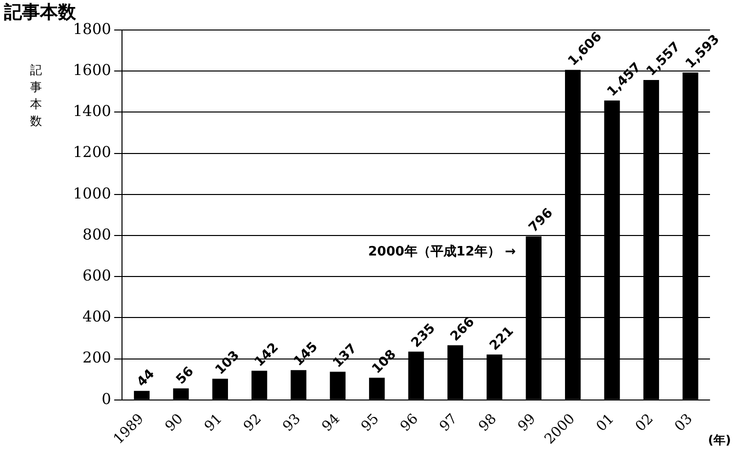  What do you see at coordinates (606, 422) in the screenshot?
I see `x-tick-label: 01` at bounding box center [606, 422].